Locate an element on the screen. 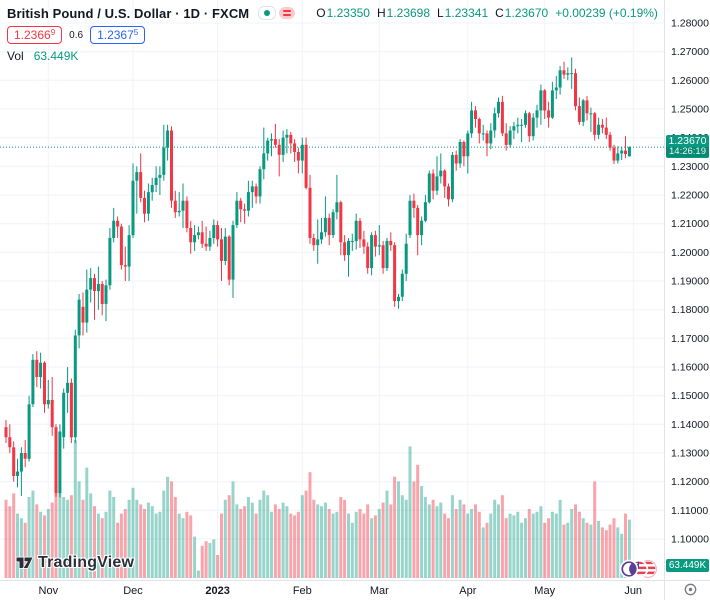 This screenshot has height=600, width=710. svg-text: 1.28000 is located at coordinates (690, 24).